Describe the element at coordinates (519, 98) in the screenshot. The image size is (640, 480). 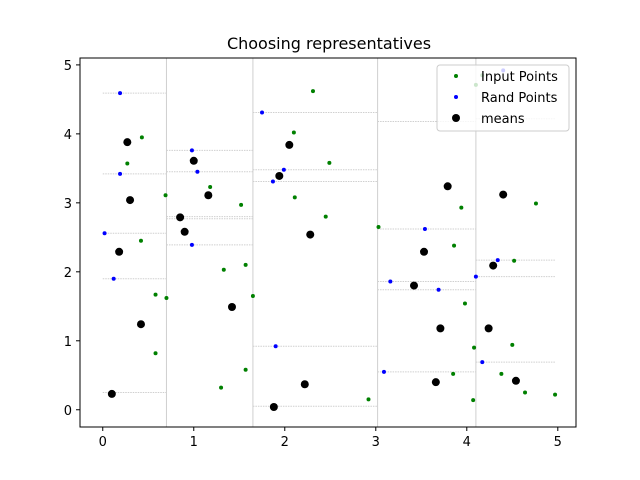
I see `legend-label-rand-points: Rand Points` at that location.